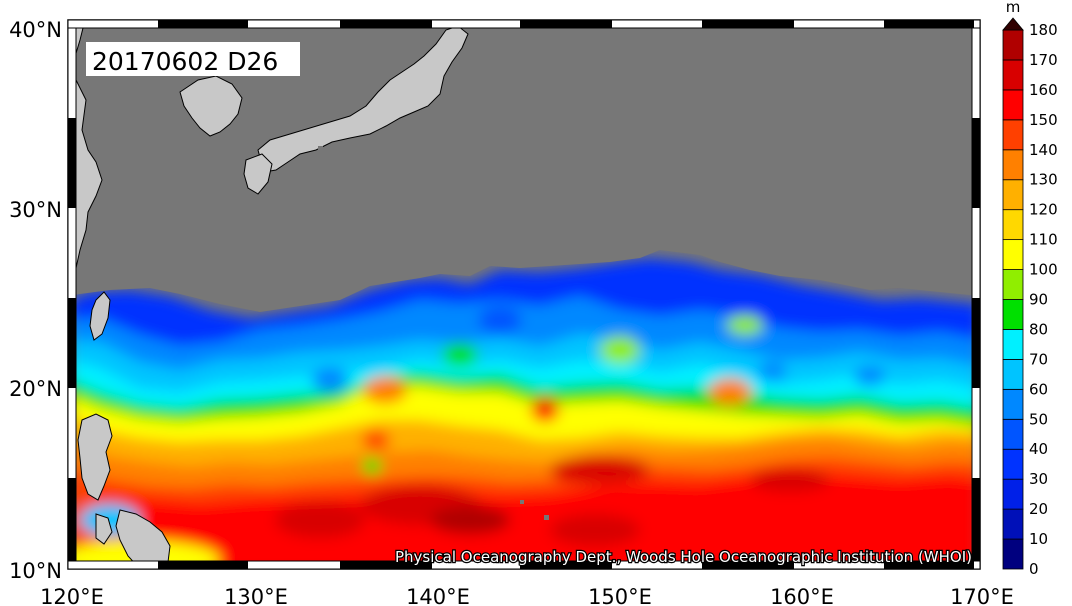 The height and width of the screenshot is (606, 1072). What do you see at coordinates (1043, 210) in the screenshot?
I see `colorbar-tick-label: 120` at bounding box center [1043, 210].